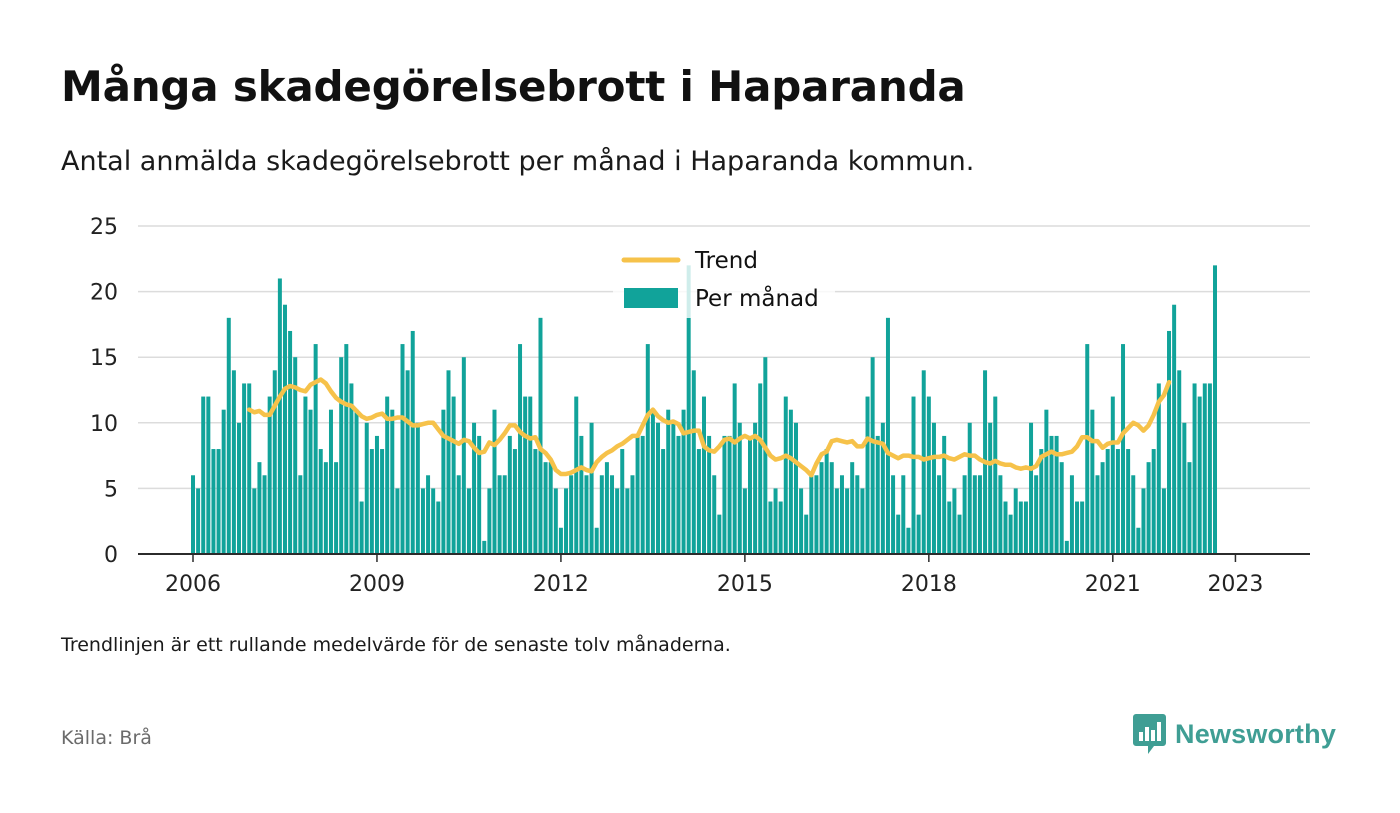  I want to click on y-tick-label: 25, so click(104, 227).